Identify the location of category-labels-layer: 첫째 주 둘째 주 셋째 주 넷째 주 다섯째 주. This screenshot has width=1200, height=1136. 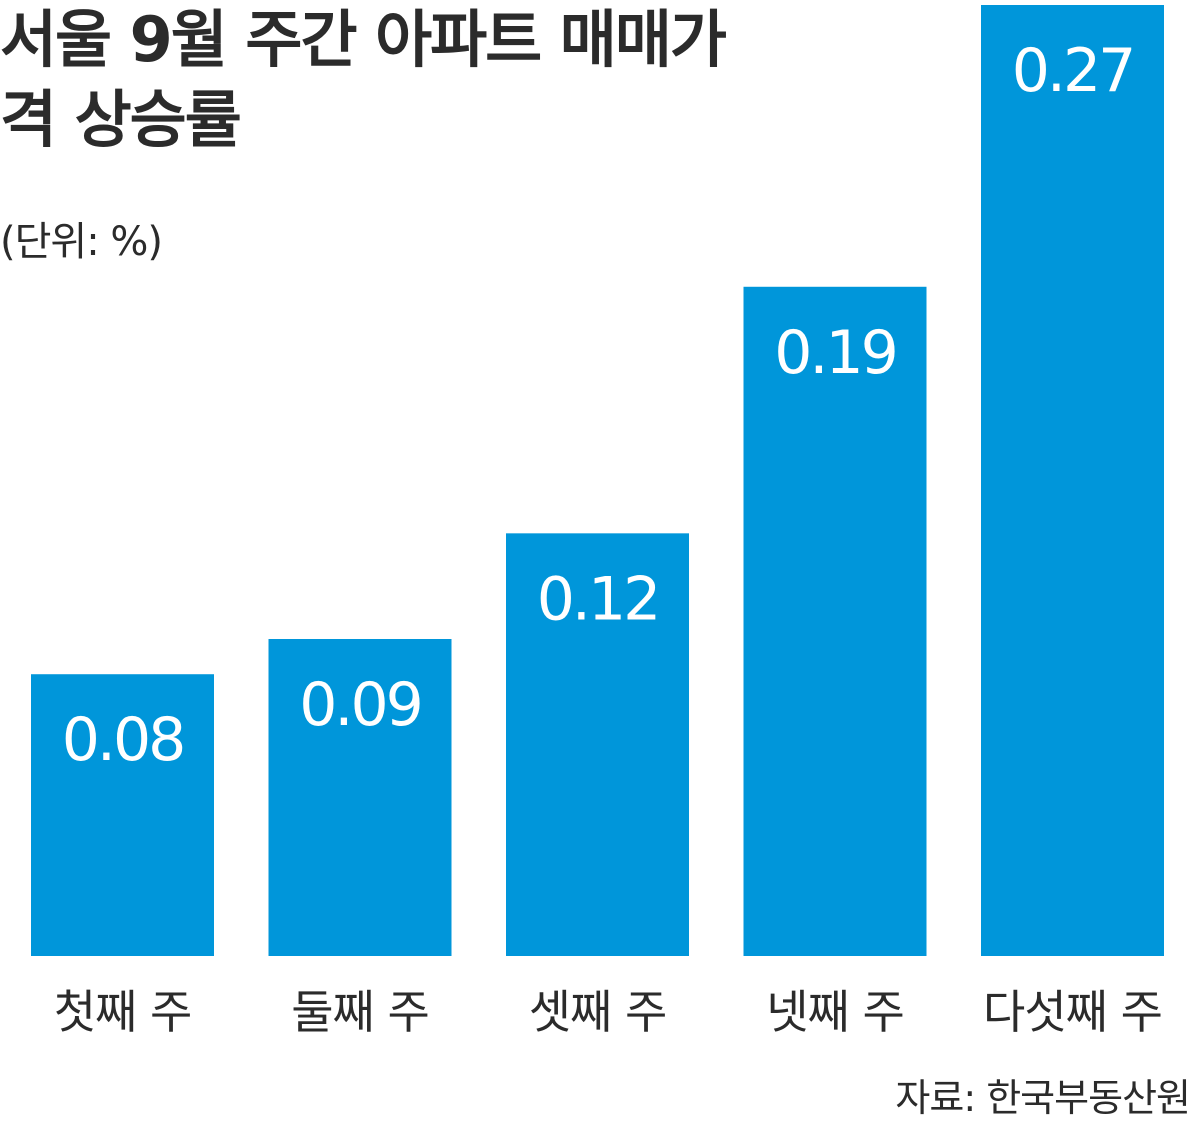
(608, 1012).